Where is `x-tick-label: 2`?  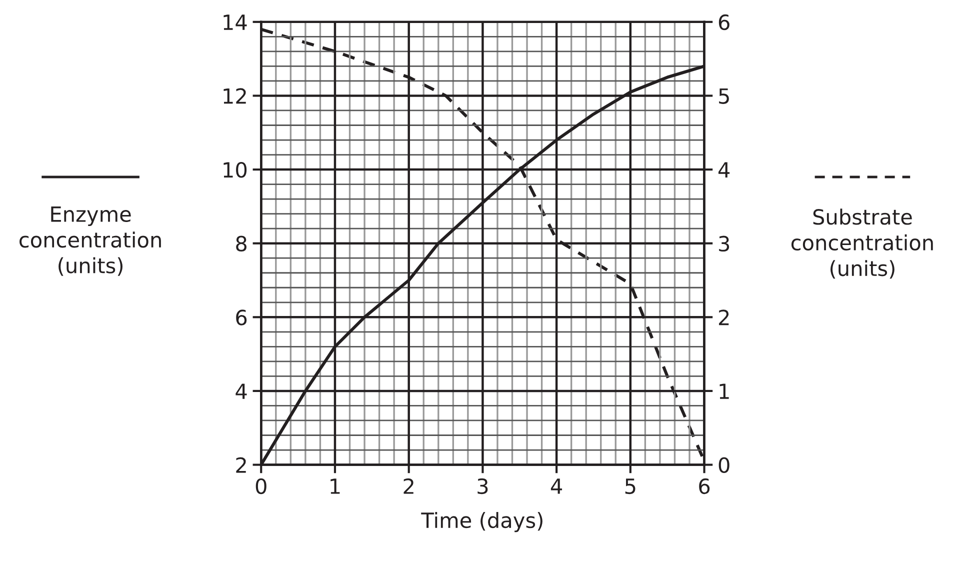 x-tick-label: 2 is located at coordinates (409, 486).